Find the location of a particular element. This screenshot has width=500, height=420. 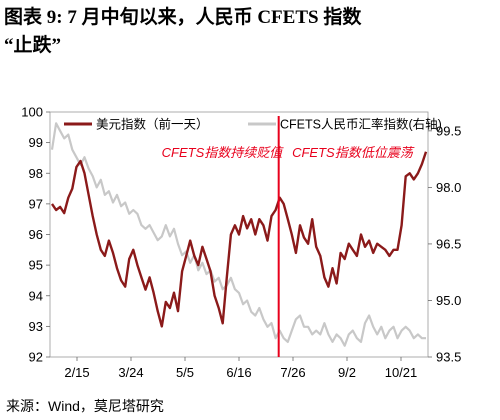

left-axis-tick-label: 94 is located at coordinates (36, 295).